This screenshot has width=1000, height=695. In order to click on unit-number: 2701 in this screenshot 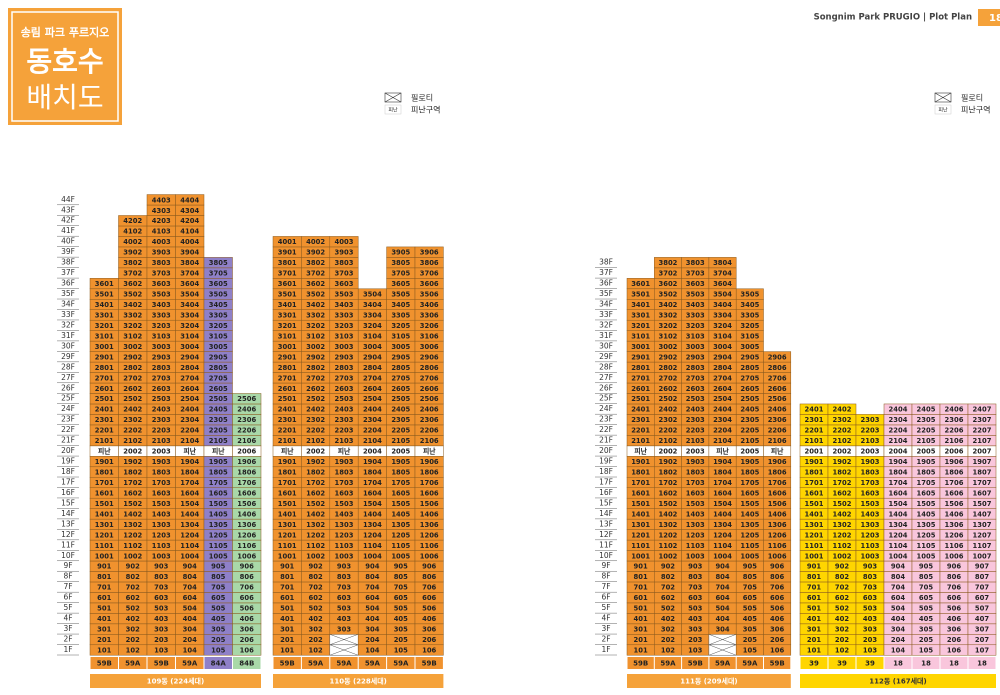, I will do `click(640, 378)`.